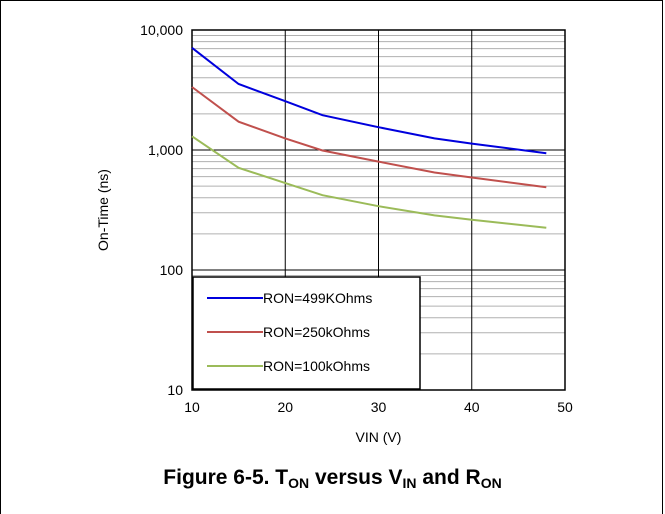 This screenshot has width=665, height=514. I want to click on y-tick-labels: 10 100 1,000 10,000, so click(161, 210).